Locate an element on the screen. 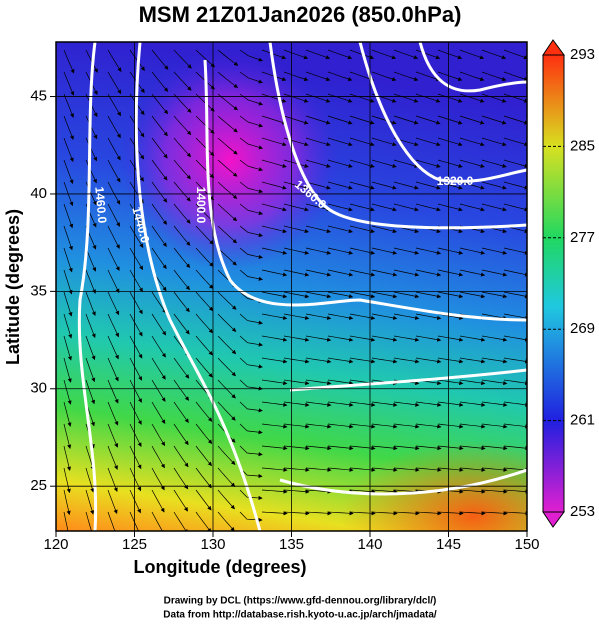  x-tick-label: 135 is located at coordinates (291, 544).